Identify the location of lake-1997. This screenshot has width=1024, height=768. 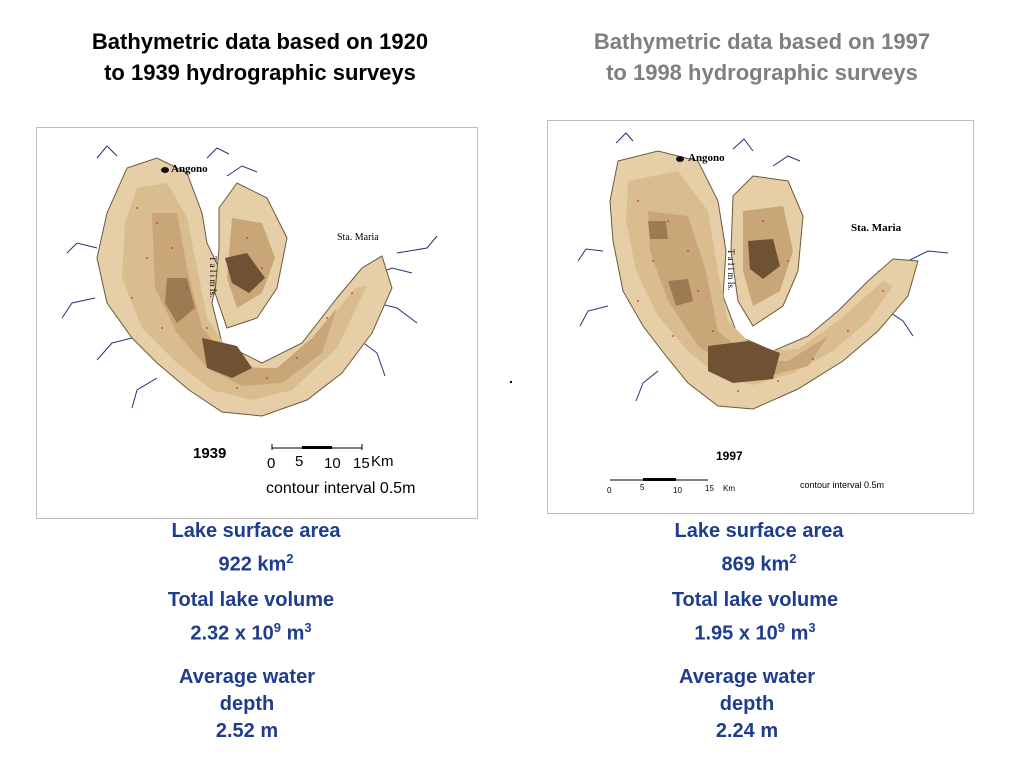
(764, 280).